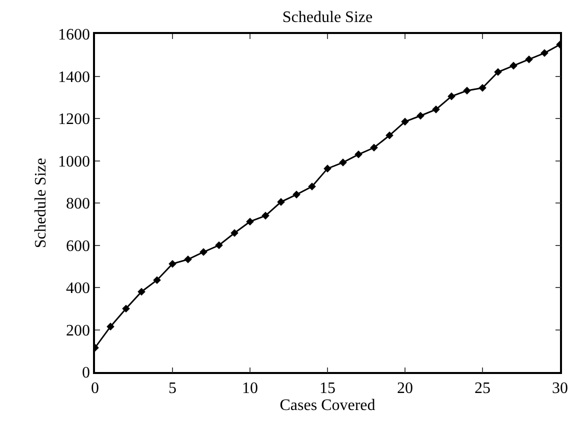  I want to click on x-tick-label: 30, so click(560, 388).